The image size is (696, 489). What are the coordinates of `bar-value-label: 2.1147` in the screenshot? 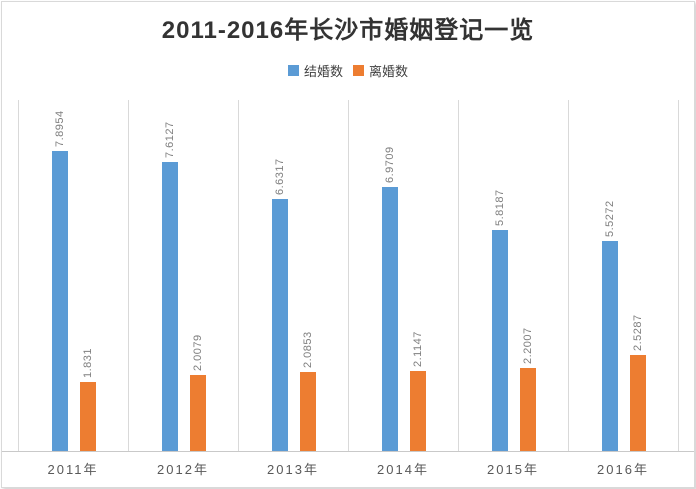 It's located at (418, 348).